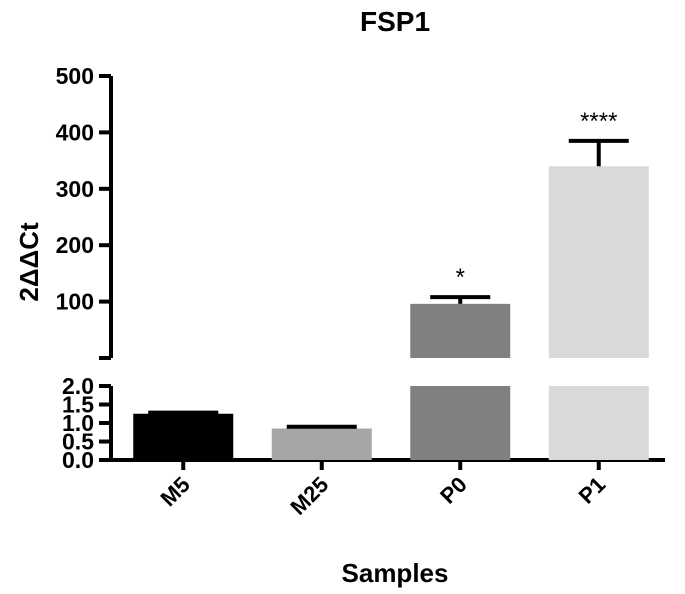 This screenshot has height=594, width=685. I want to click on x-tick-label: M5, so click(174, 491).